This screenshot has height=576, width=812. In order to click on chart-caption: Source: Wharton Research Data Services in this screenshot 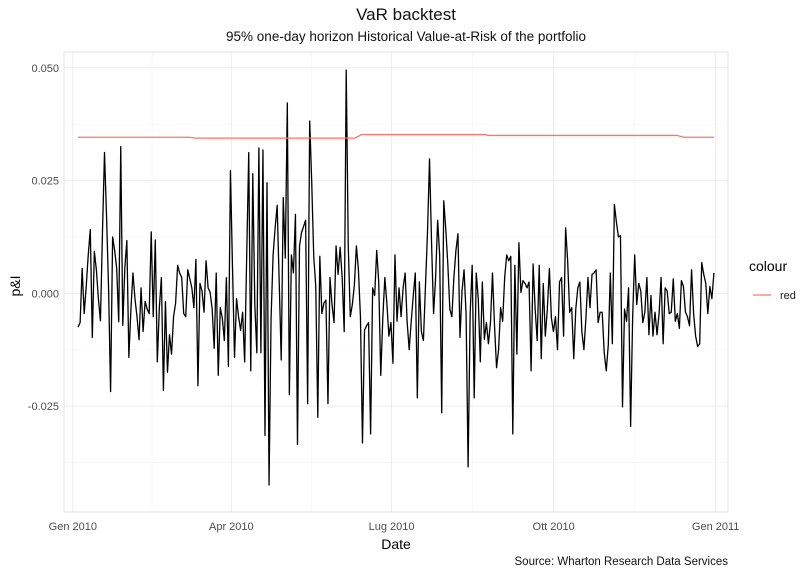, I will do `click(621, 562)`.